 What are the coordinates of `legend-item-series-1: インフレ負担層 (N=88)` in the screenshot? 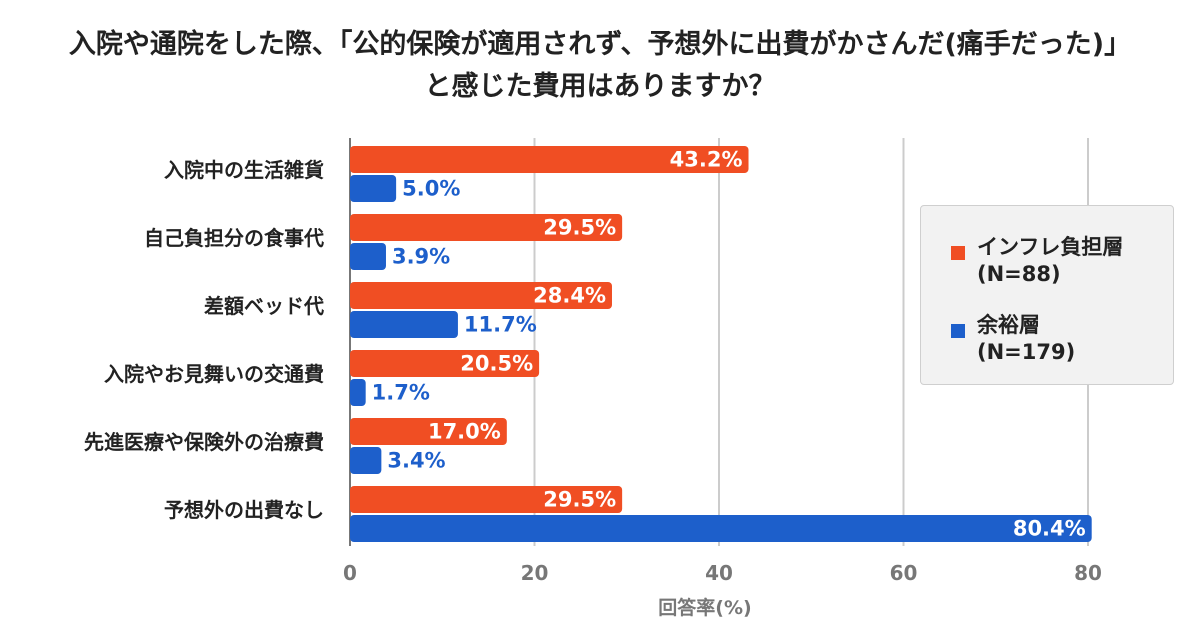 It's located at (1037, 261).